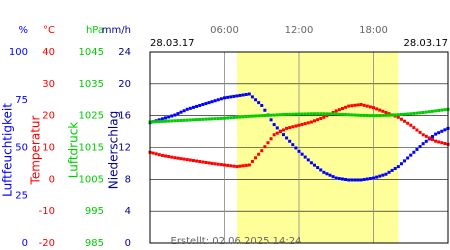 This screenshot has width=450, height=250. I want to click on y-tick-label: 50, so click(21, 148).